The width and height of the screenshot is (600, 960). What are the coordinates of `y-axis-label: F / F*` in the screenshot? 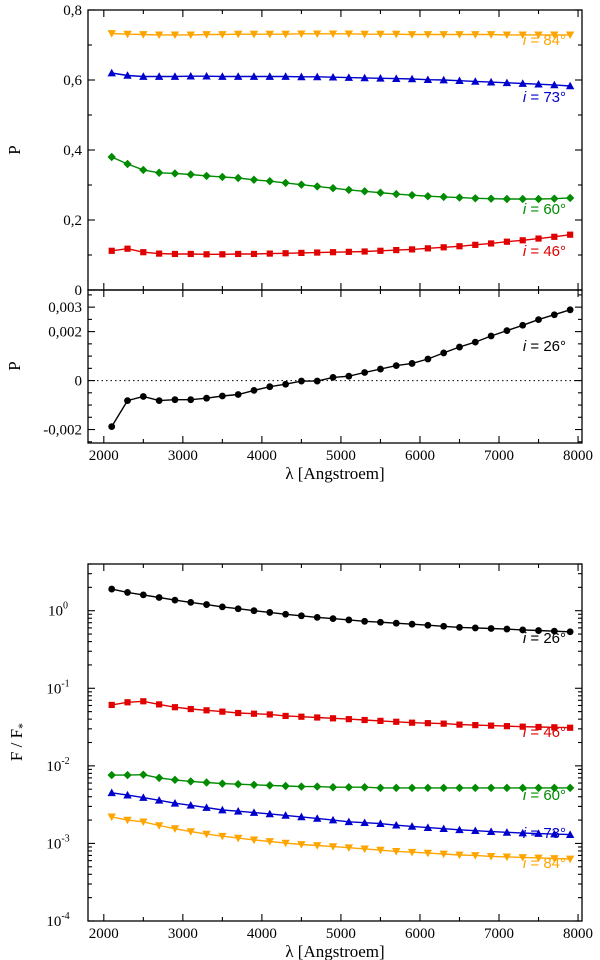 It's located at (18, 742).